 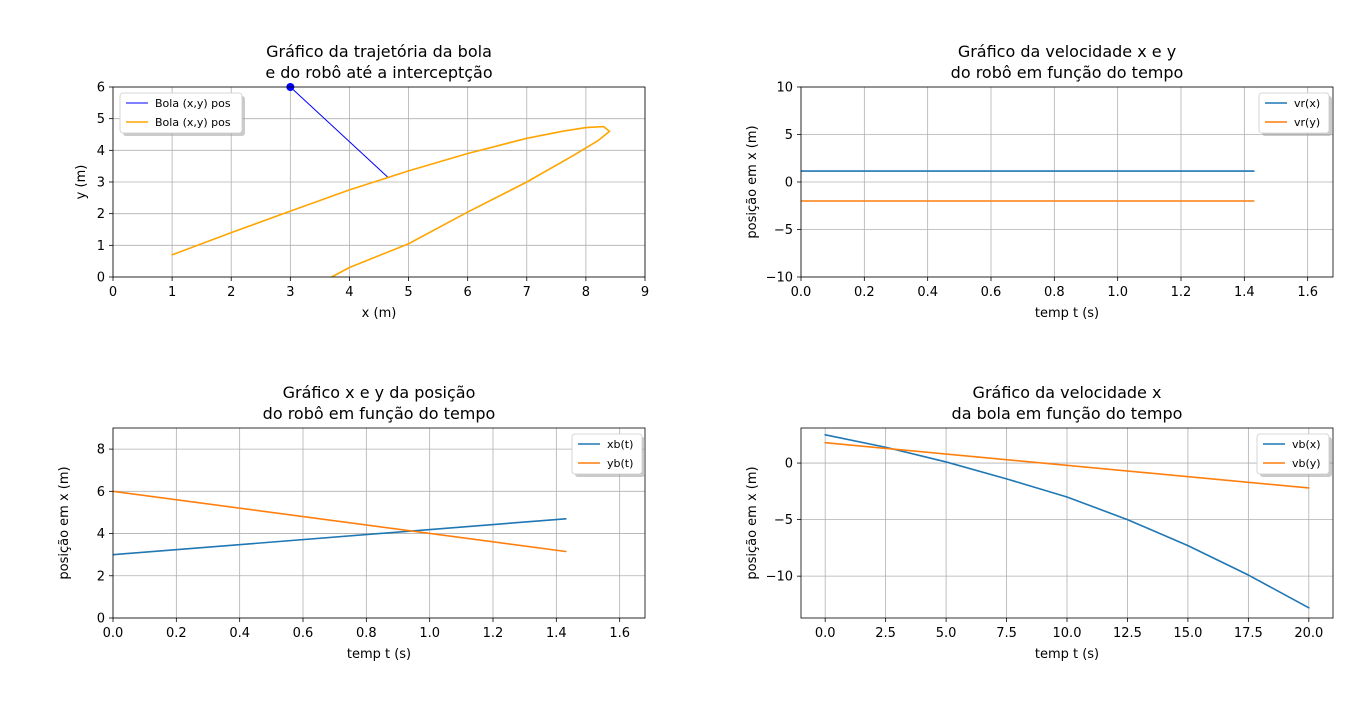 I want to click on chart0.x-tick-label: 0, so click(x=113, y=292).